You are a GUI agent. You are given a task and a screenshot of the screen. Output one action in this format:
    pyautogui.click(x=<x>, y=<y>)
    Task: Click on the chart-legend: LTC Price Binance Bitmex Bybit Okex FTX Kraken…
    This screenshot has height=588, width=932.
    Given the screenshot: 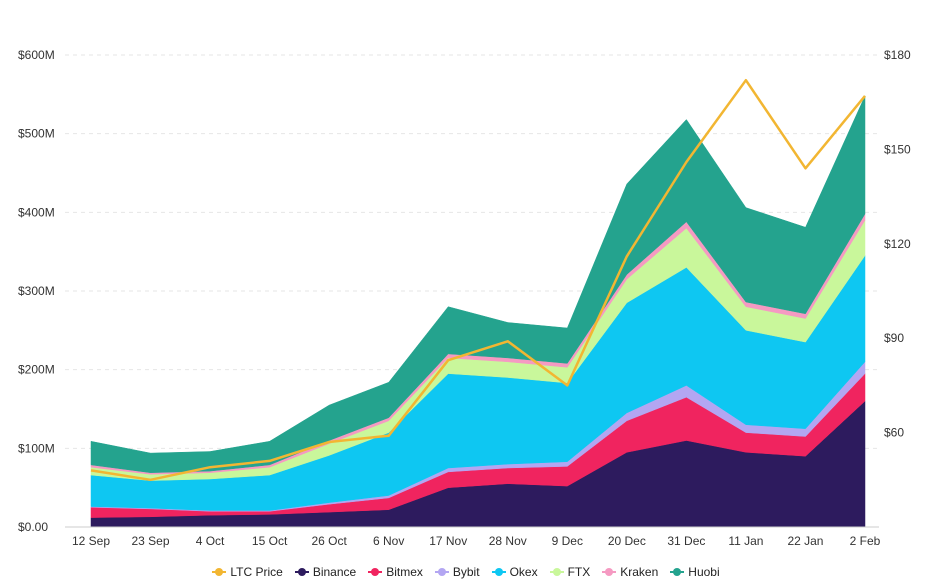 What is the action you would take?
    pyautogui.click(x=466, y=572)
    